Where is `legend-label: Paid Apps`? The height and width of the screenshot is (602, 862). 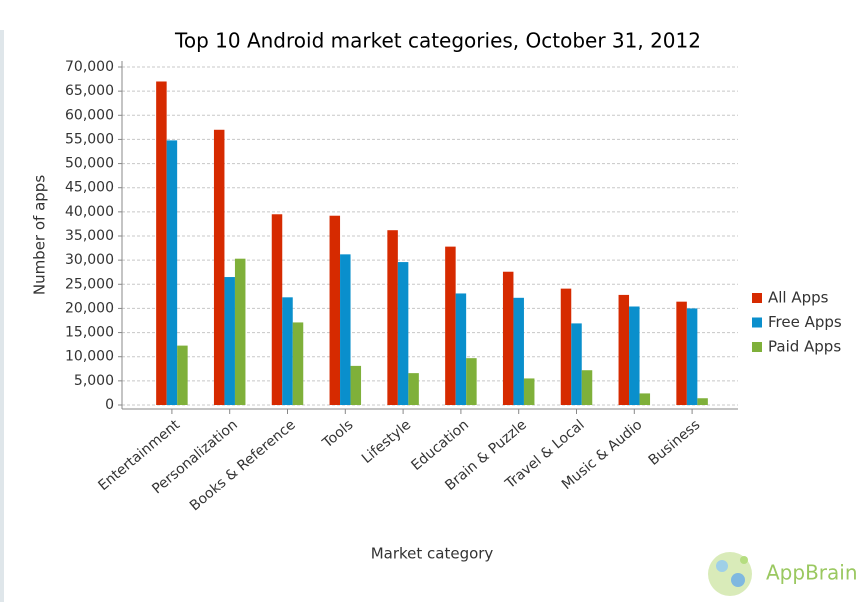
legend-label: Paid Apps is located at coordinates (804, 347).